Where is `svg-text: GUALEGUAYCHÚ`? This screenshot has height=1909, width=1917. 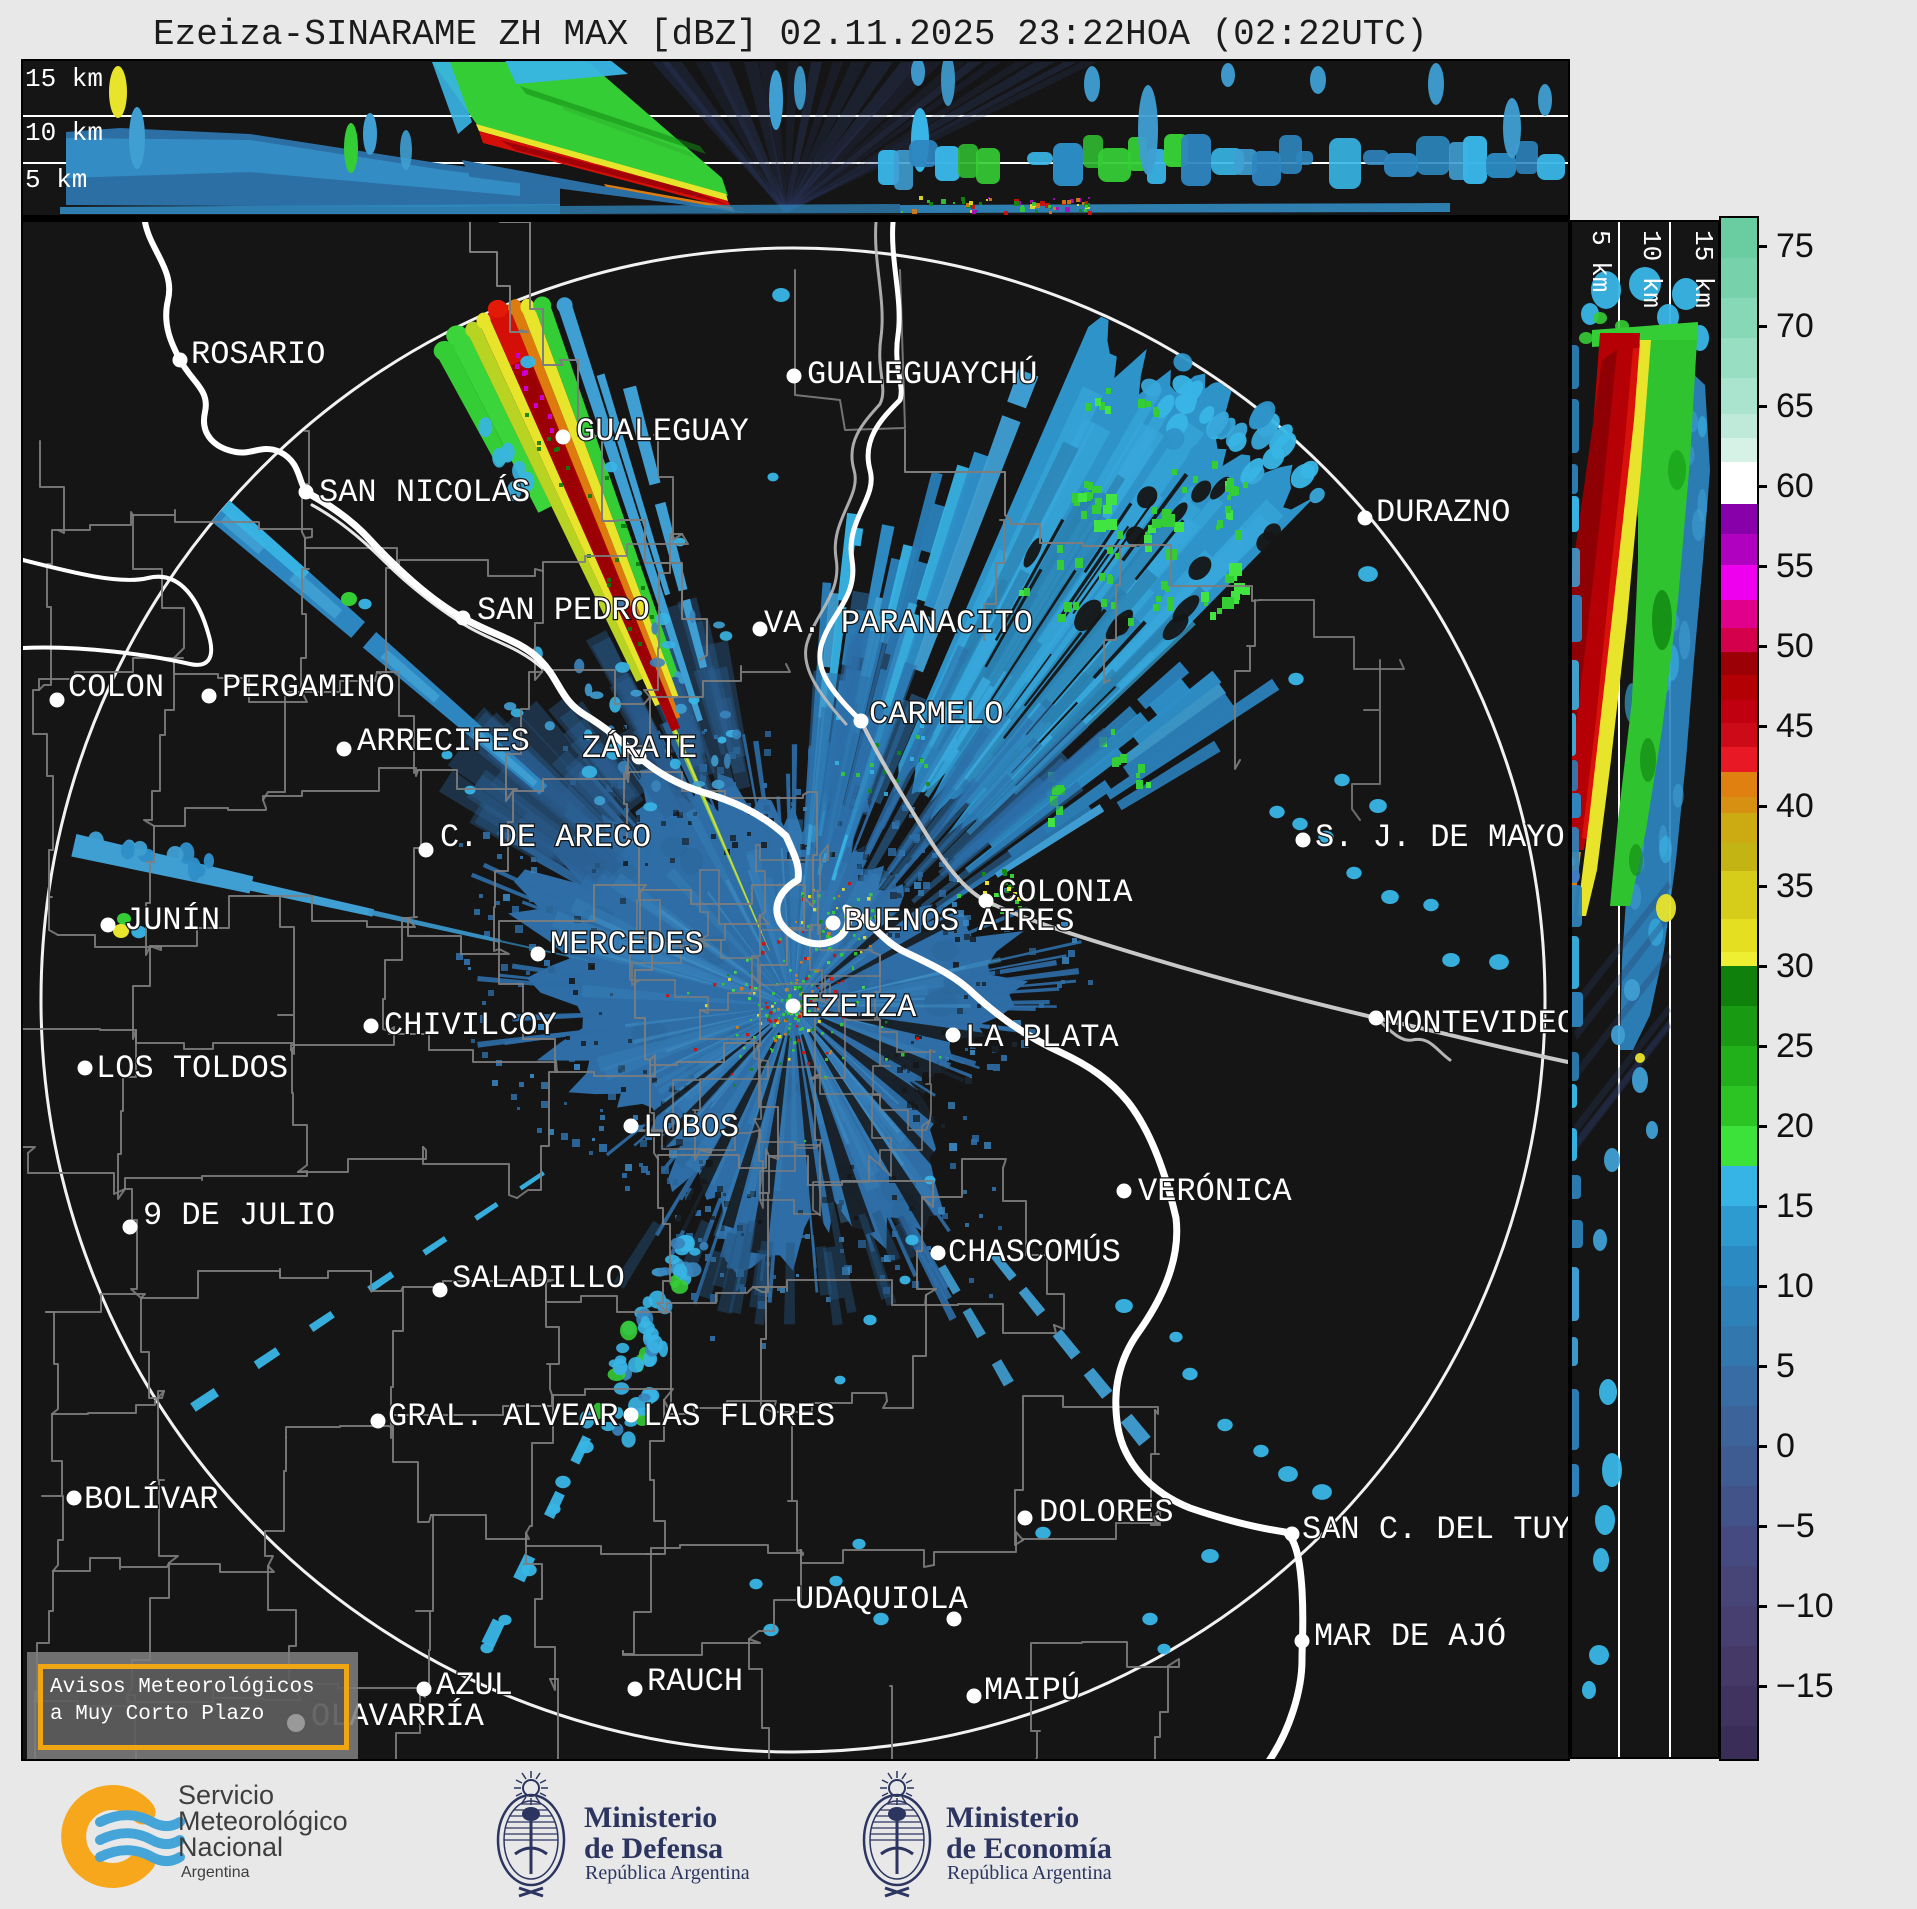
svg-text: GUALEGUAYCHÚ is located at coordinates (922, 374).